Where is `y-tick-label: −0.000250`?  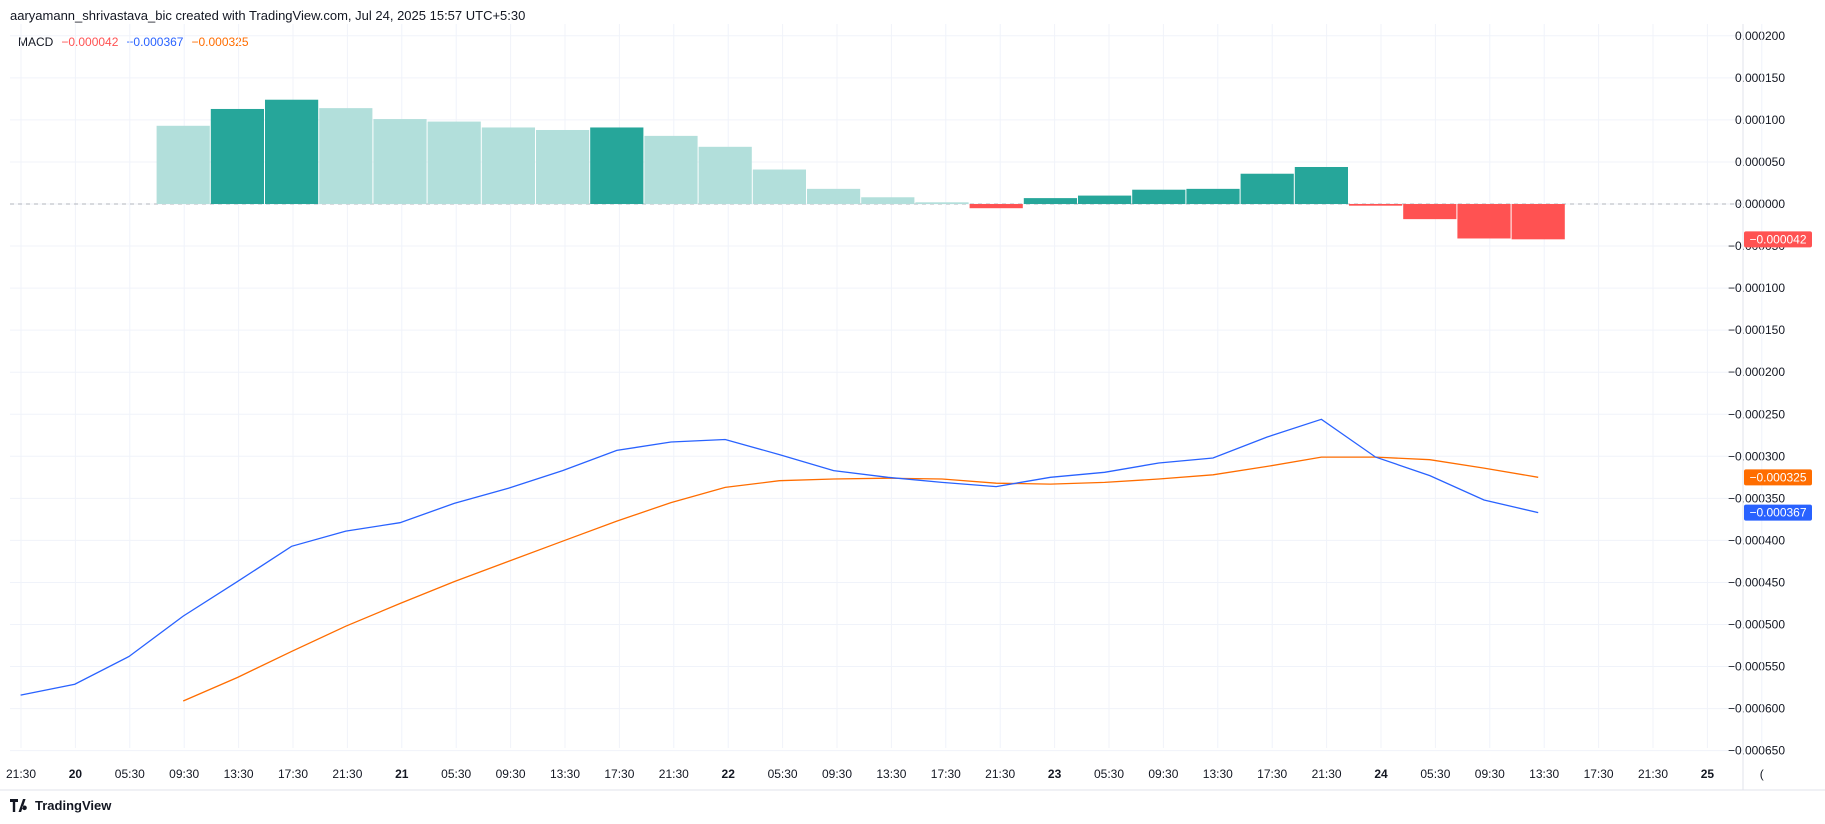
y-tick-label: −0.000250 is located at coordinates (1756, 414).